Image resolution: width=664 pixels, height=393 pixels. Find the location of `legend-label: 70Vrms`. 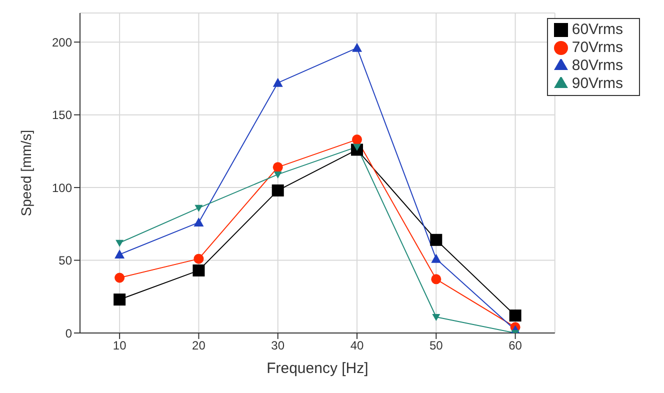

legend-label: 70Vrms is located at coordinates (597, 47).